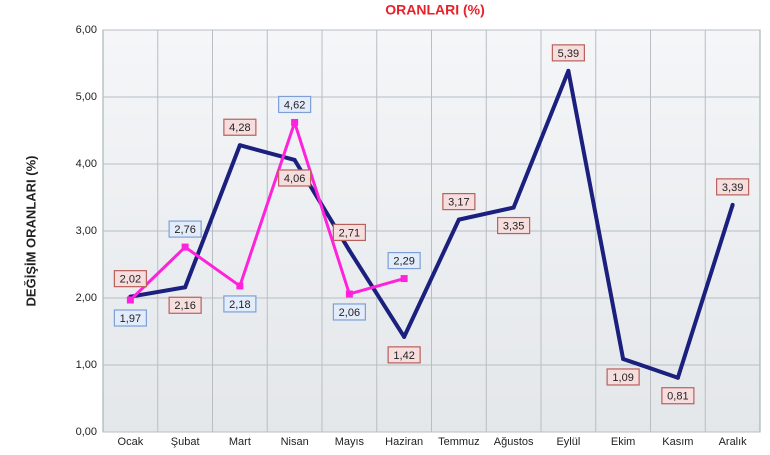 Image resolution: width=770 pixels, height=455 pixels. What do you see at coordinates (295, 442) in the screenshot?
I see `x-tick-label: Nisan` at bounding box center [295, 442].